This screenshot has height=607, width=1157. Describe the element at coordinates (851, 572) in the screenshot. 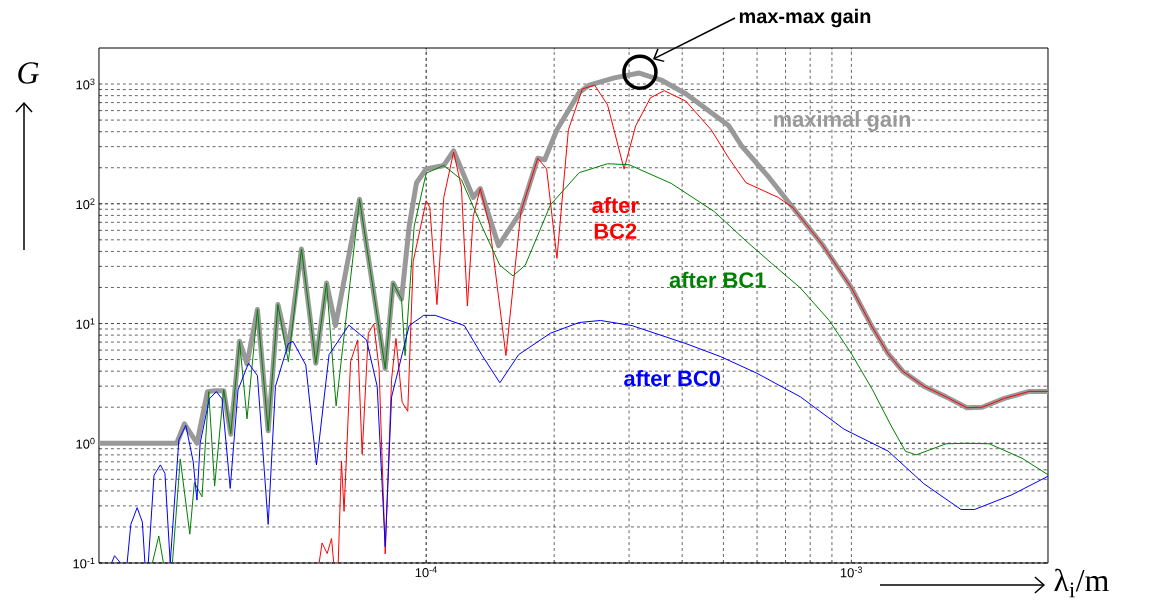

I see `x-tick-label: 10$^{-3}$` at that location.